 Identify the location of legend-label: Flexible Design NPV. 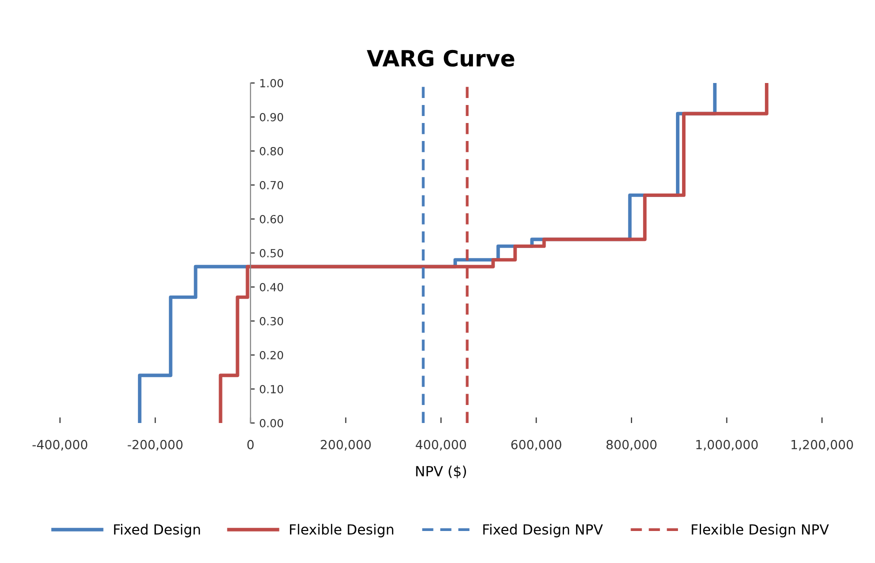
(760, 531).